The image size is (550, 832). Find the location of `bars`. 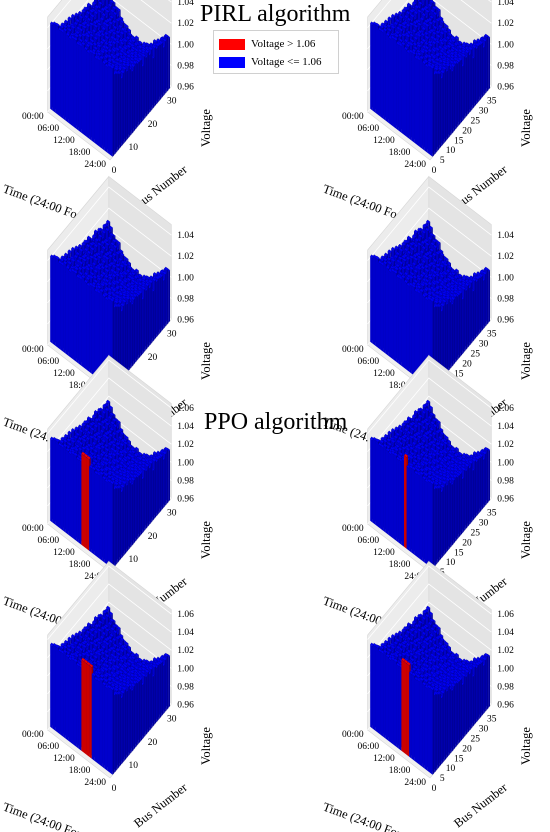

bars is located at coordinates (110, 78).